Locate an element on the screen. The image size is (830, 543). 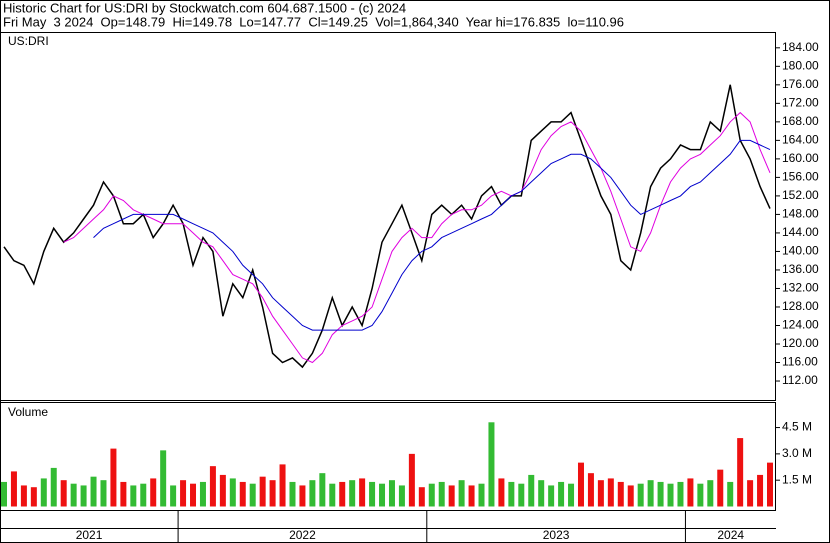
y-tick-label: 152.00 is located at coordinates (800, 195).